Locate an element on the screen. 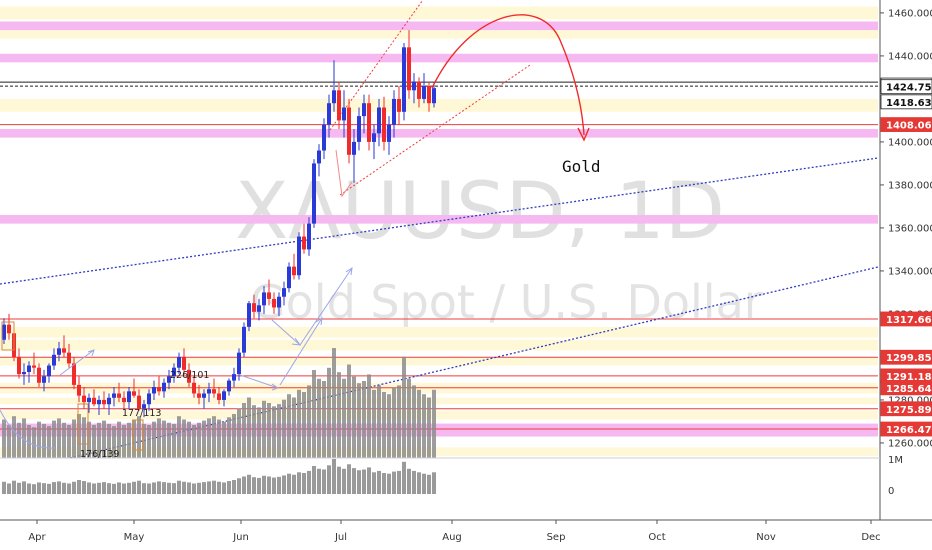  time-axis: Apr May Jun Jul Aug Sep Oct Nov Dec is located at coordinates (466, 531).